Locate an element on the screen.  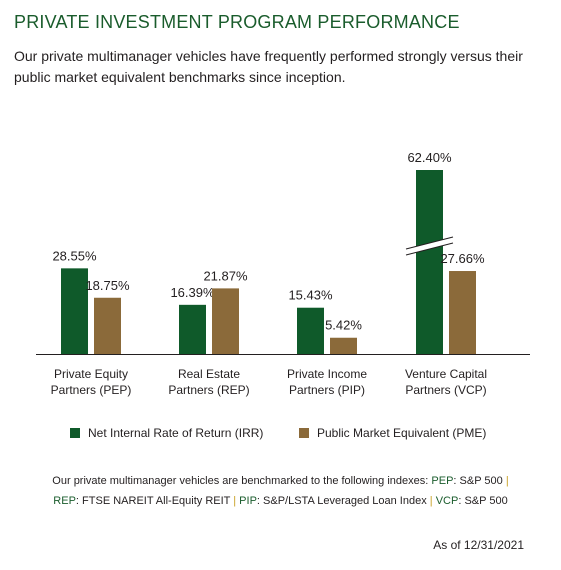
category-label: Partners (VCP) is located at coordinates (445, 390).